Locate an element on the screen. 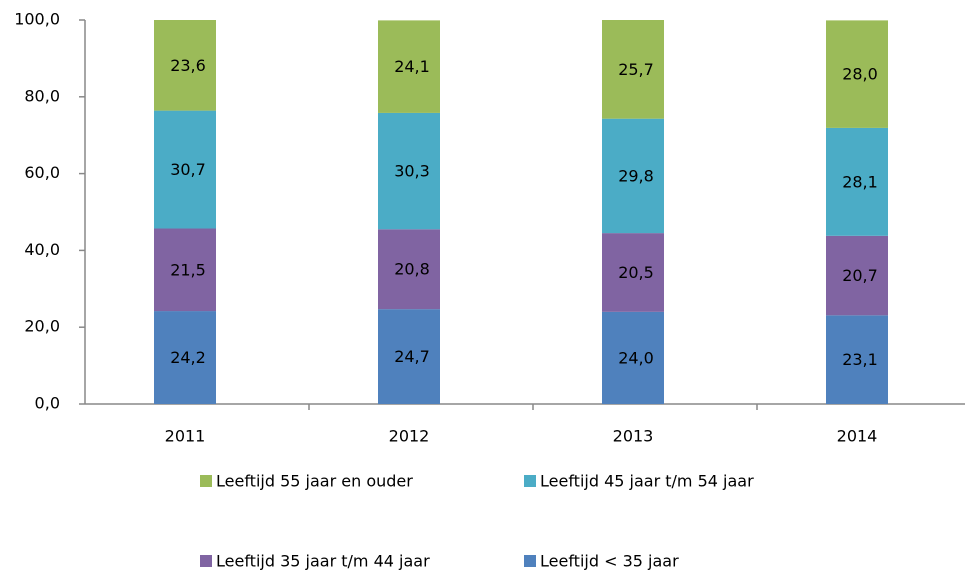 Image resolution: width=969 pixels, height=576 pixels. x-tick-label: 2012 is located at coordinates (409, 436).